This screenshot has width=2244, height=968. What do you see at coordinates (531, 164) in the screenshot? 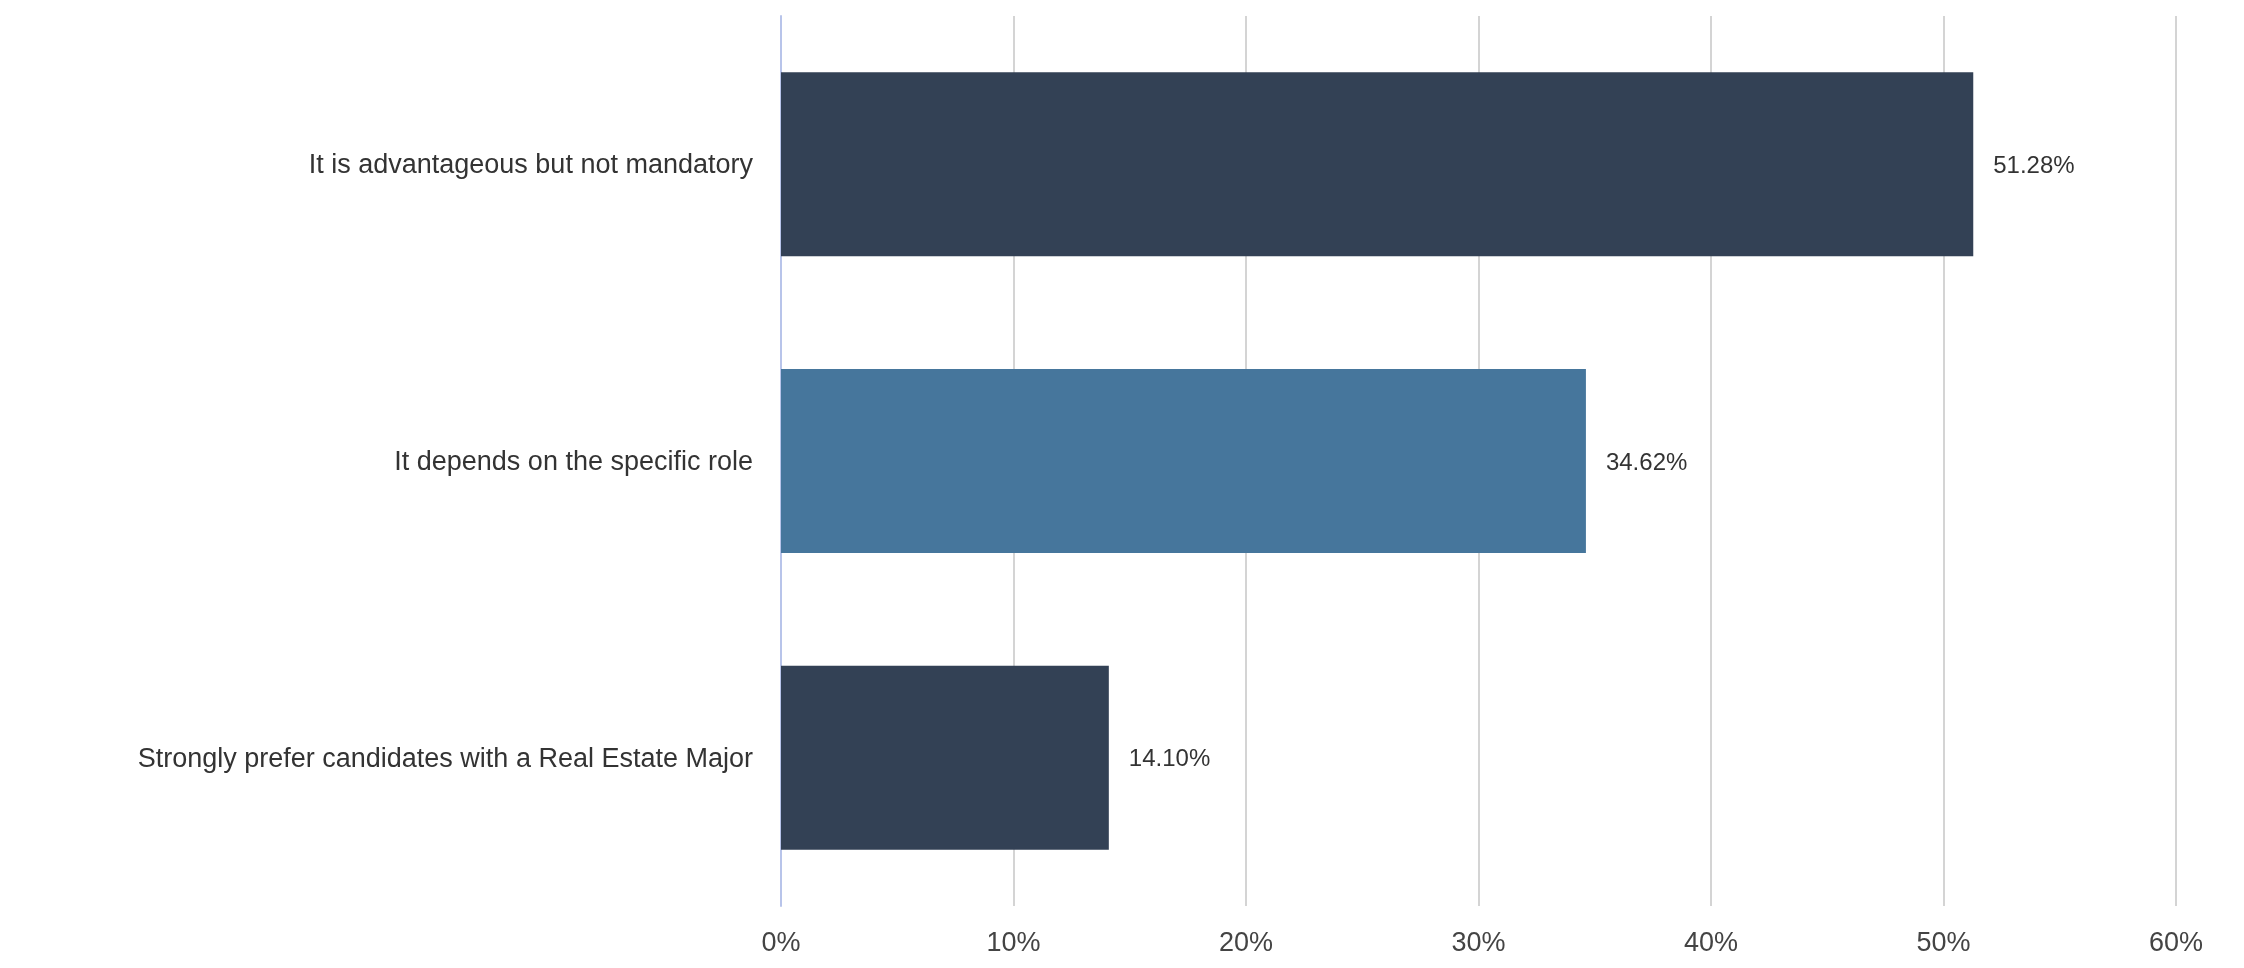
I see `y-tick-label: It is advantageous but not mandatory` at bounding box center [531, 164].